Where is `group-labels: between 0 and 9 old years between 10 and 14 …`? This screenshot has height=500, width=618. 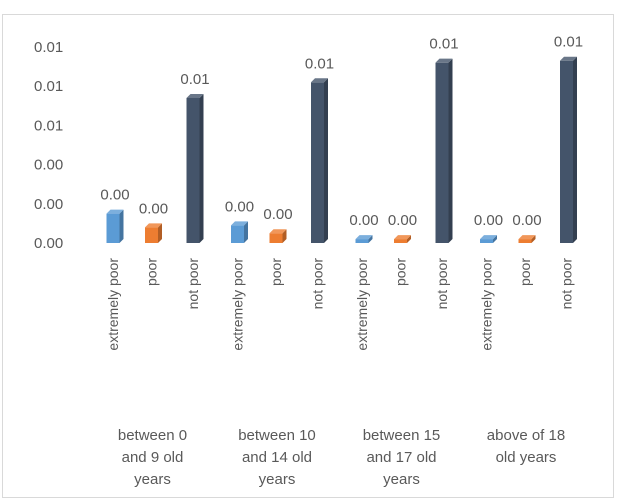 group-labels: between 0 and 9 old years between 10 and 14 … is located at coordinates (341, 457).